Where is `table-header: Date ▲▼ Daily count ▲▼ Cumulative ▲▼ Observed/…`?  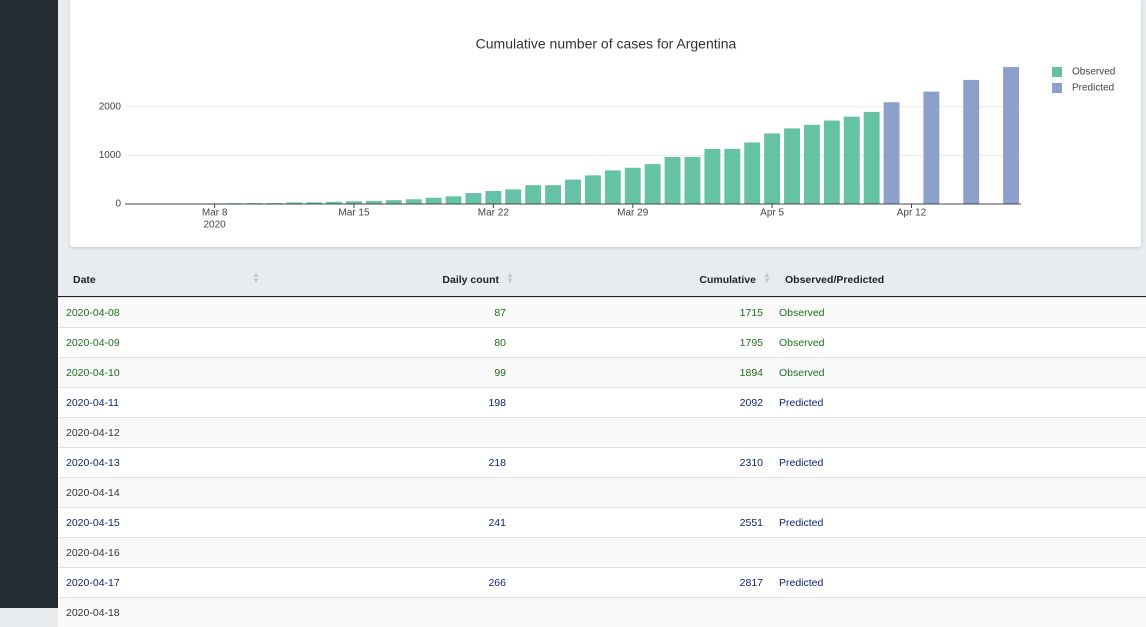 table-header: Date ▲▼ Daily count ▲▼ Cumulative ▲▼ Observed/… is located at coordinates (602, 279).